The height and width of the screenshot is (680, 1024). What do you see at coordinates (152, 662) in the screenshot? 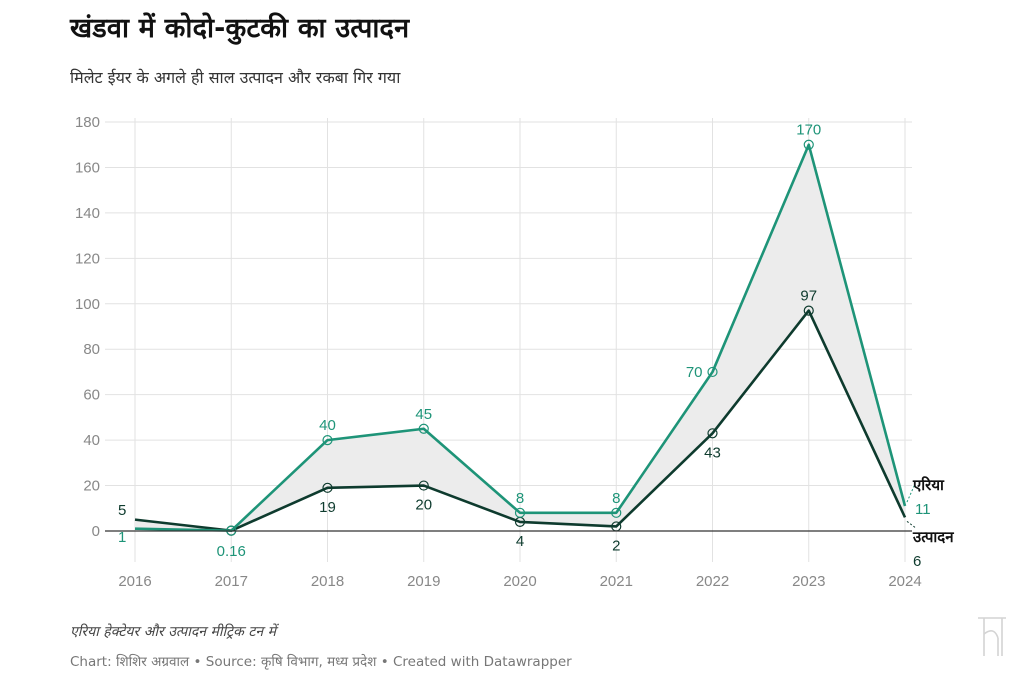
I see `byline-author: शिशिर अग्रवाल` at bounding box center [152, 662].